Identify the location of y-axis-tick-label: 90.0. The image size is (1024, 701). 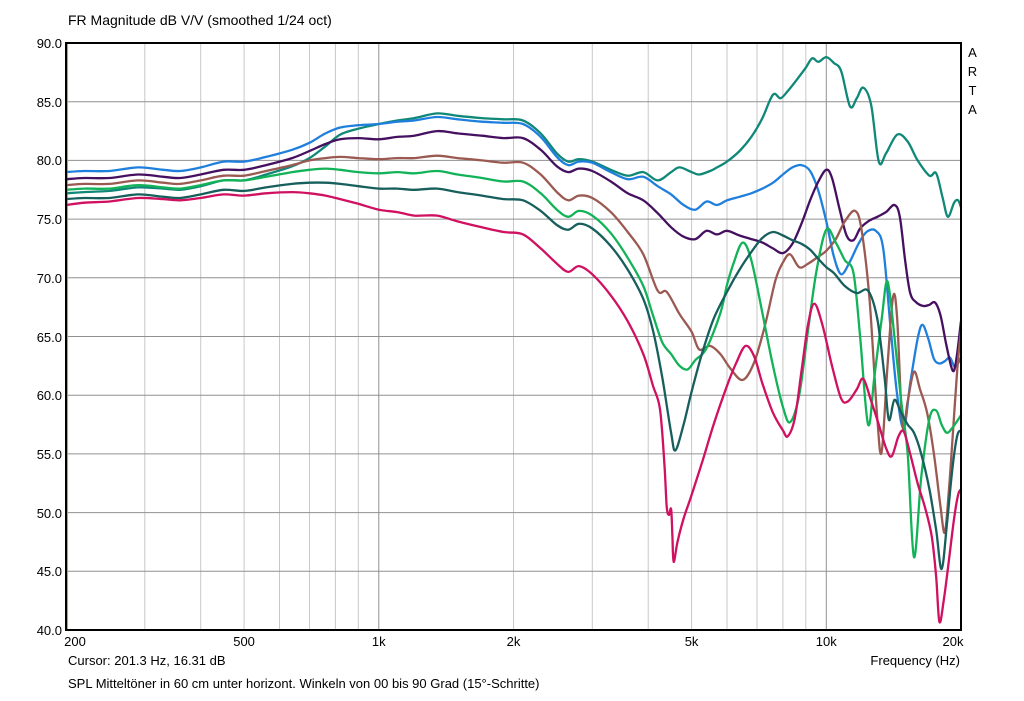
(49, 43).